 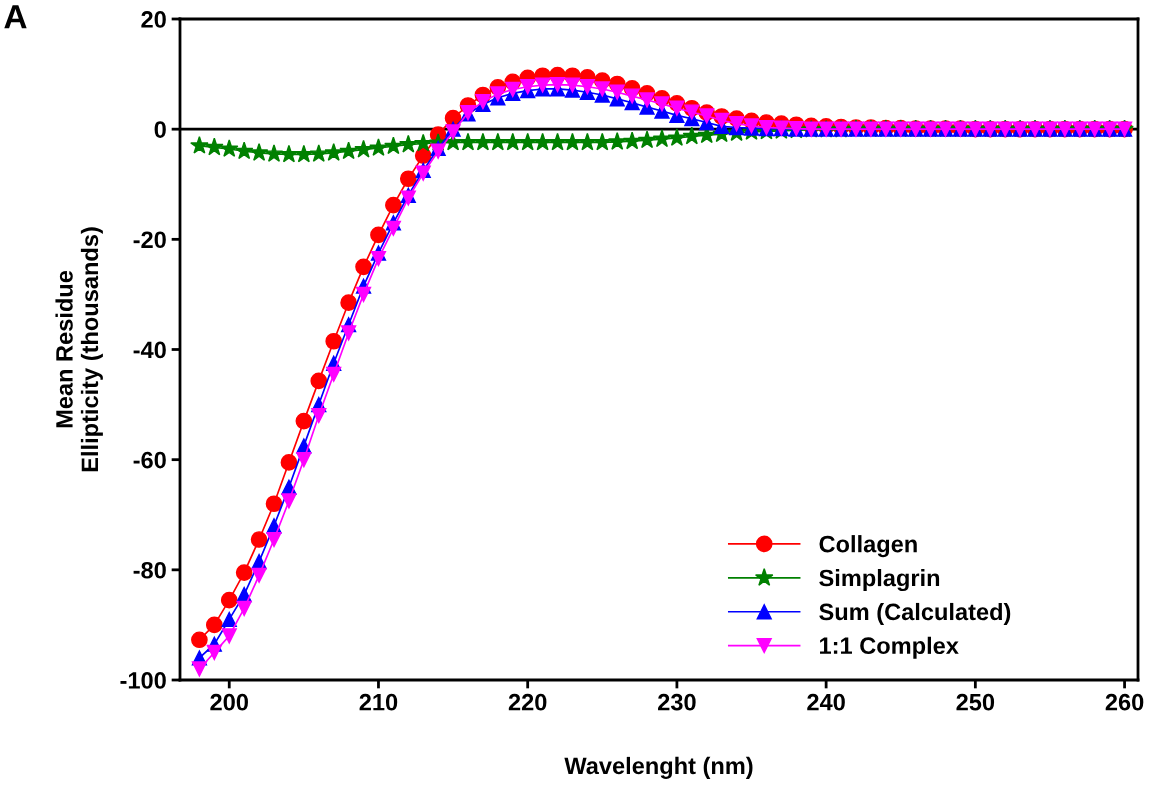 What do you see at coordinates (868, 546) in the screenshot?
I see `legend-label: Collagen` at bounding box center [868, 546].